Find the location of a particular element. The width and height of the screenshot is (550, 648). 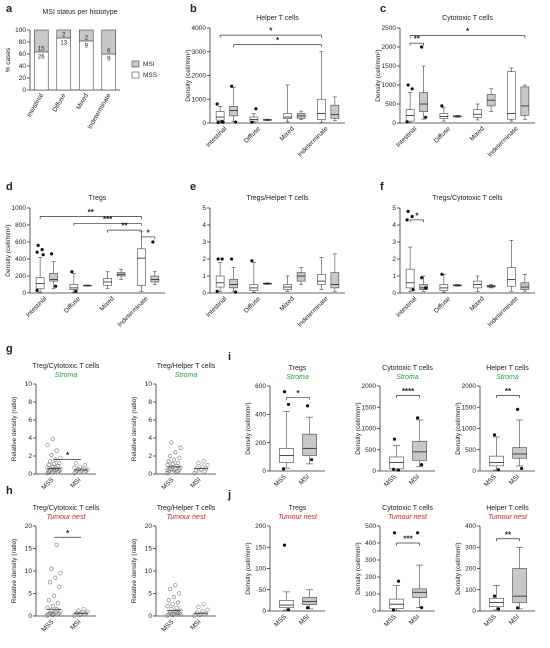

y-axis-label: Density (cell/mm²) is located at coordinates (188, 75).